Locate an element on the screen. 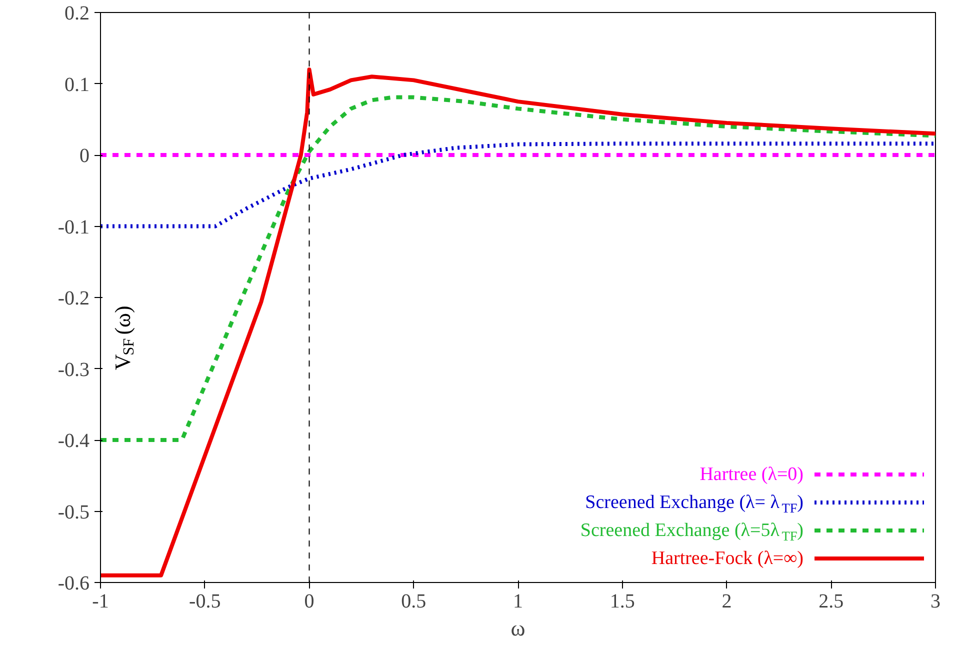 This screenshot has width=957, height=660. y-axis-title: VSF(ω) is located at coordinates (124, 338).